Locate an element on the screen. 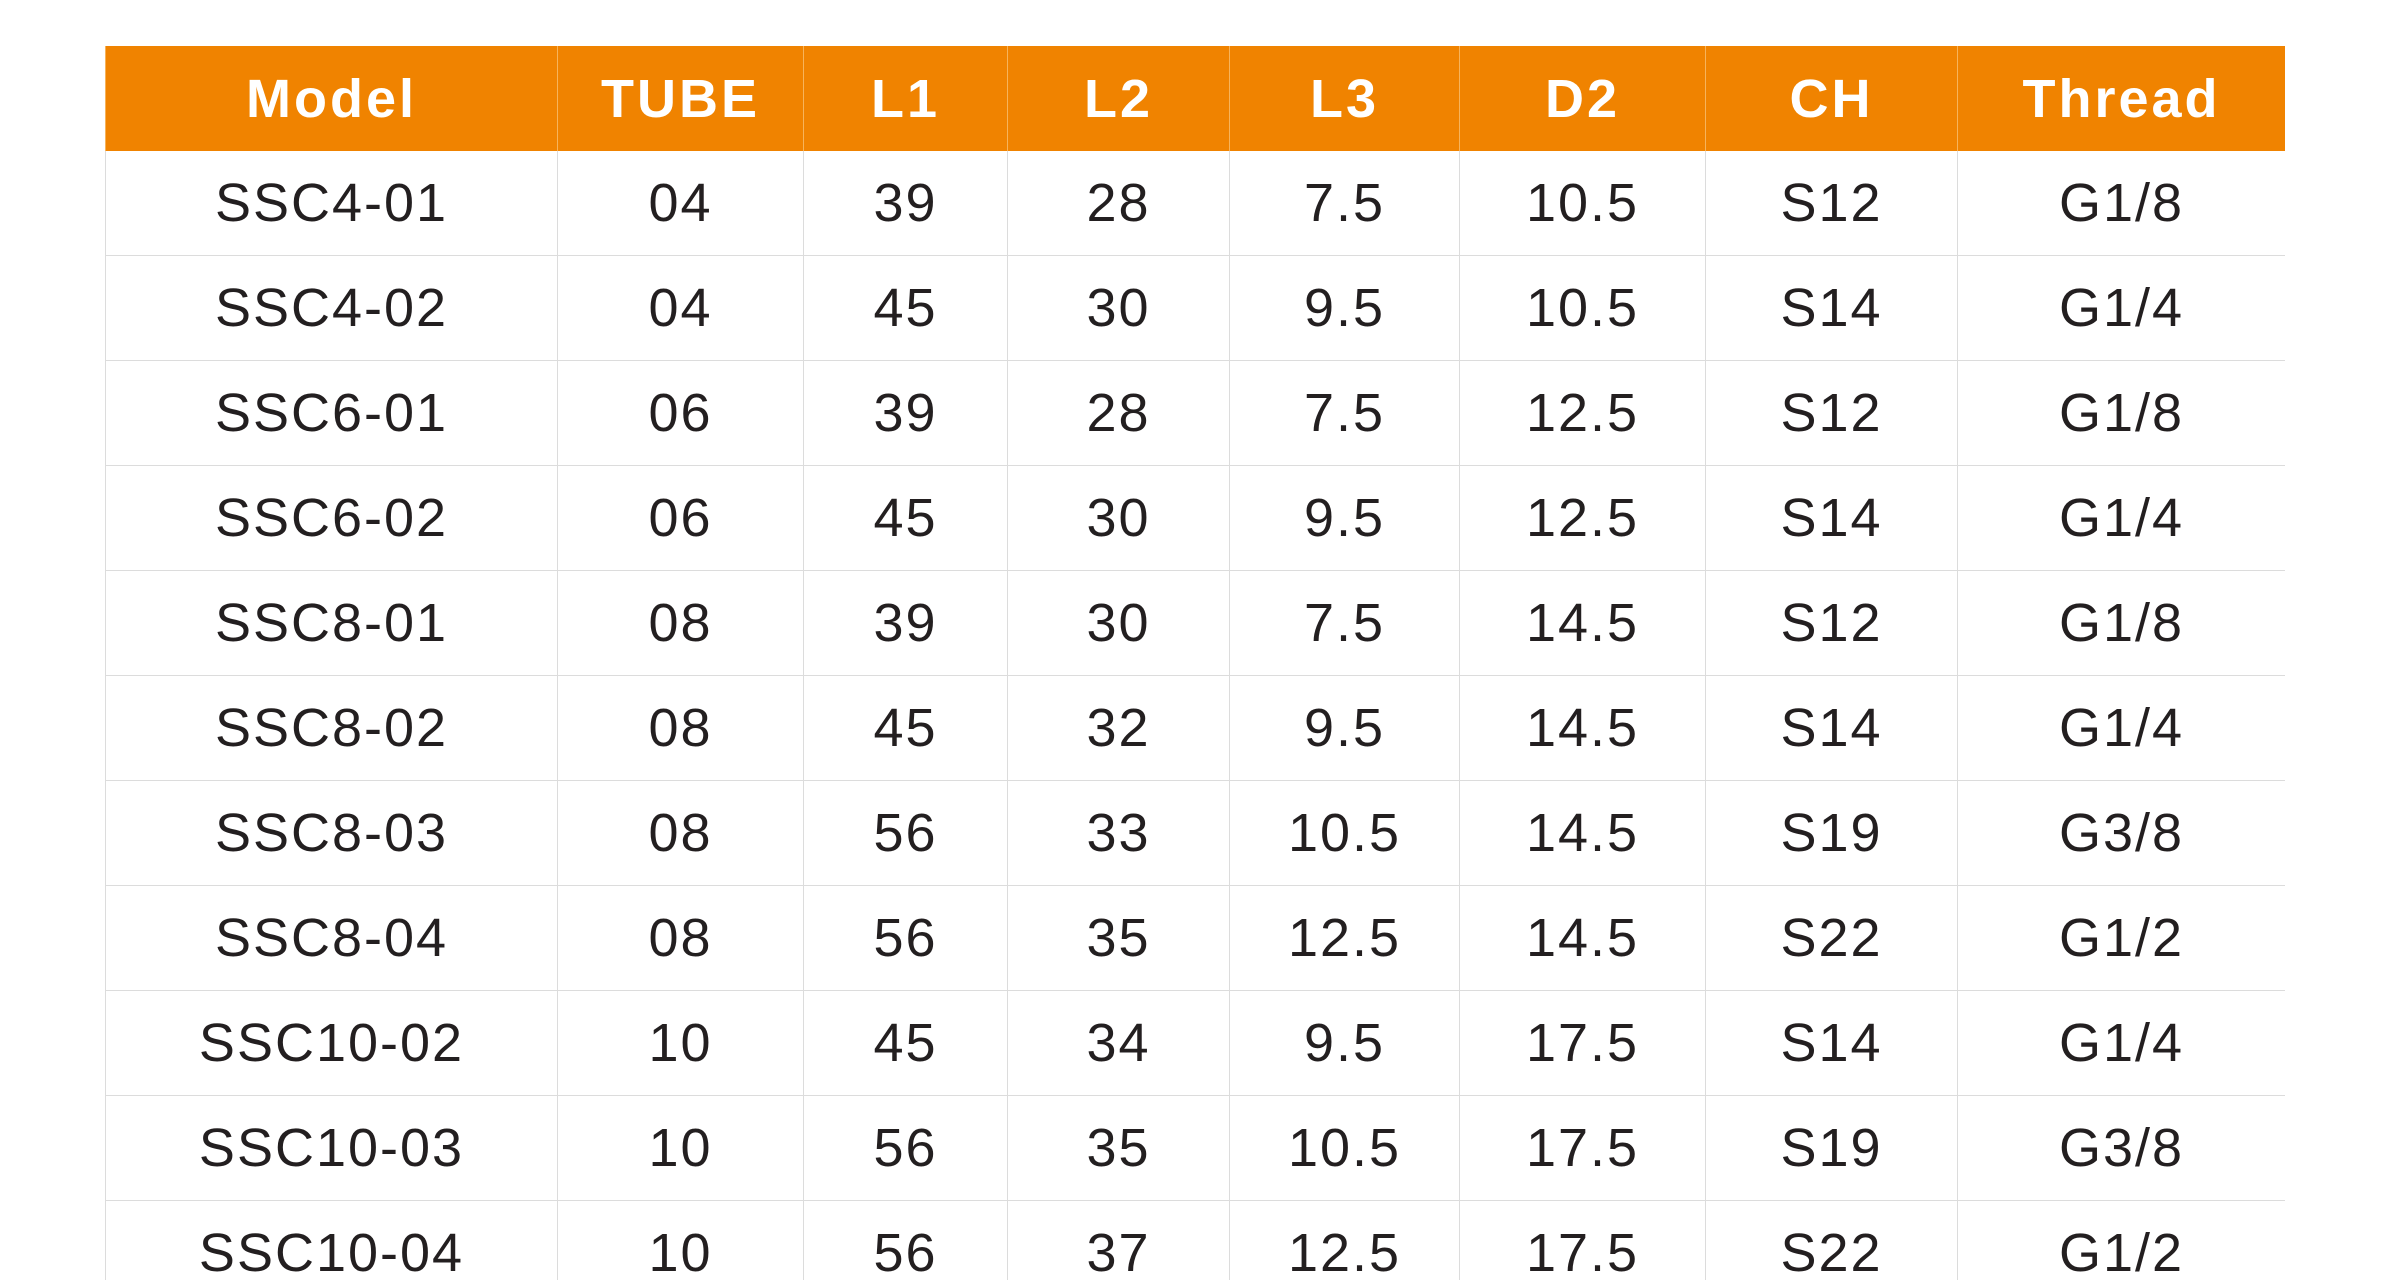  table-row: SSC4-01 04 39 28 7.5 10.5 S12 G1/8 is located at coordinates (1195, 203).